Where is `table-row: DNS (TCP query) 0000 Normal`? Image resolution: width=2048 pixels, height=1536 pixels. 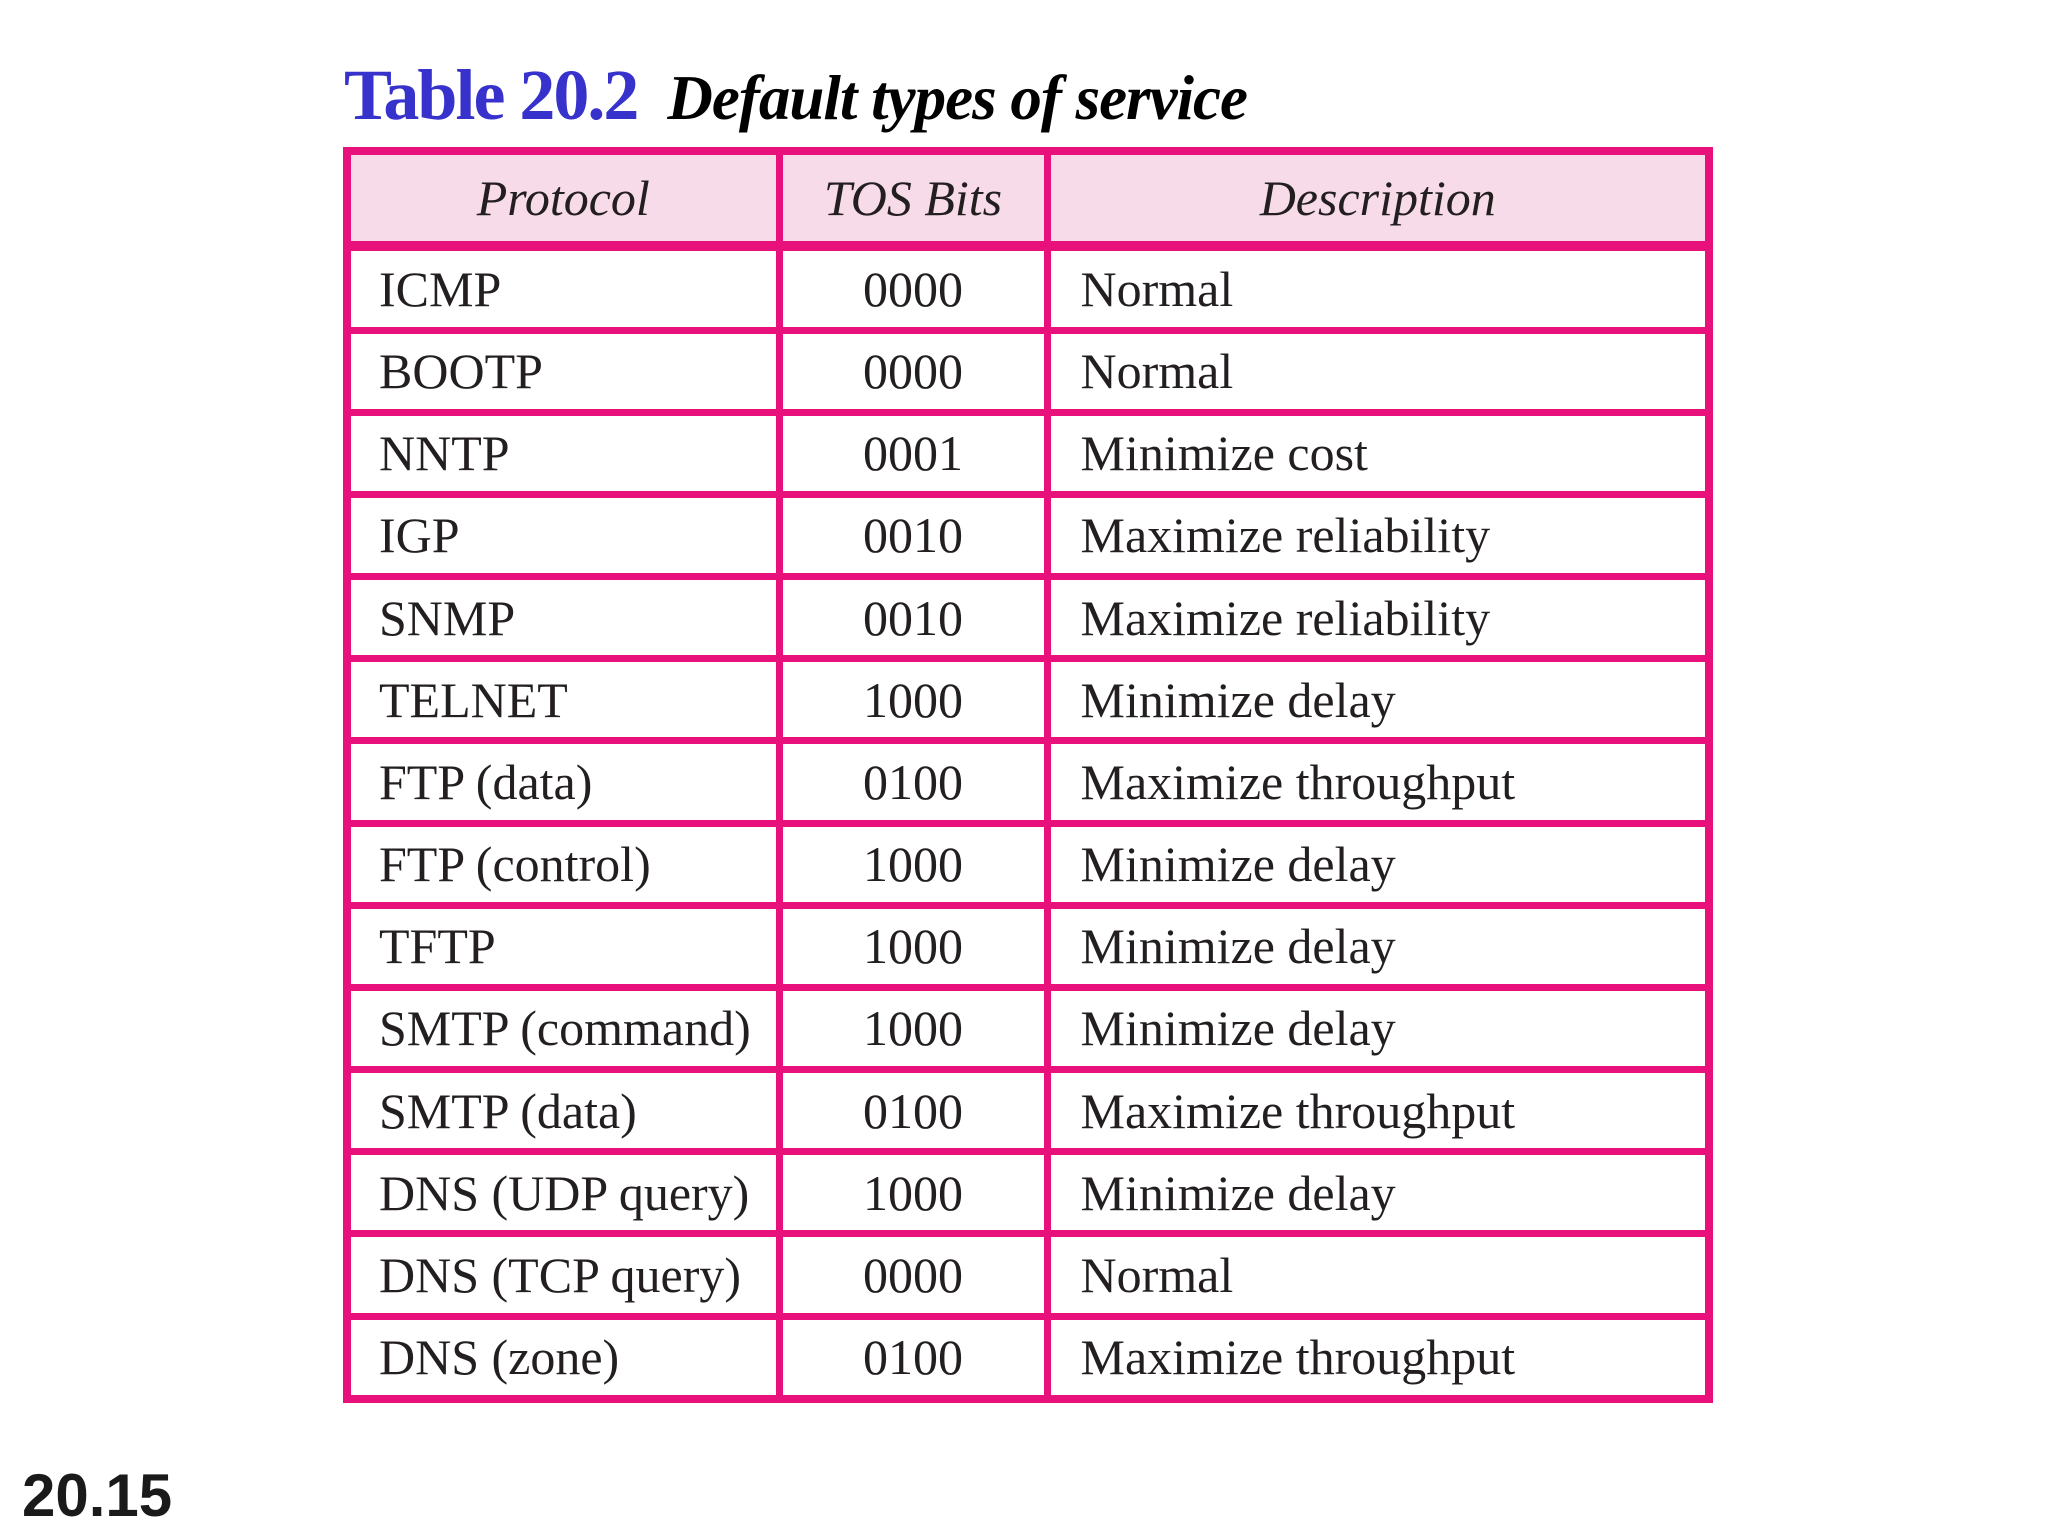 table-row: DNS (TCP query) 0000 Normal is located at coordinates (1028, 1275).